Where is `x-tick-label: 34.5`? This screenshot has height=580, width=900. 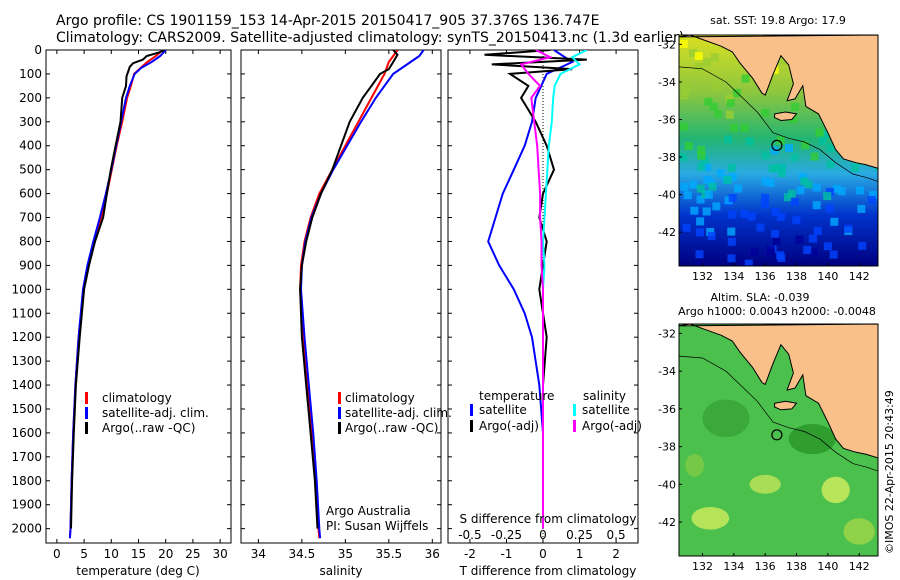
x-tick-label: 34.5 is located at coordinates (302, 554).